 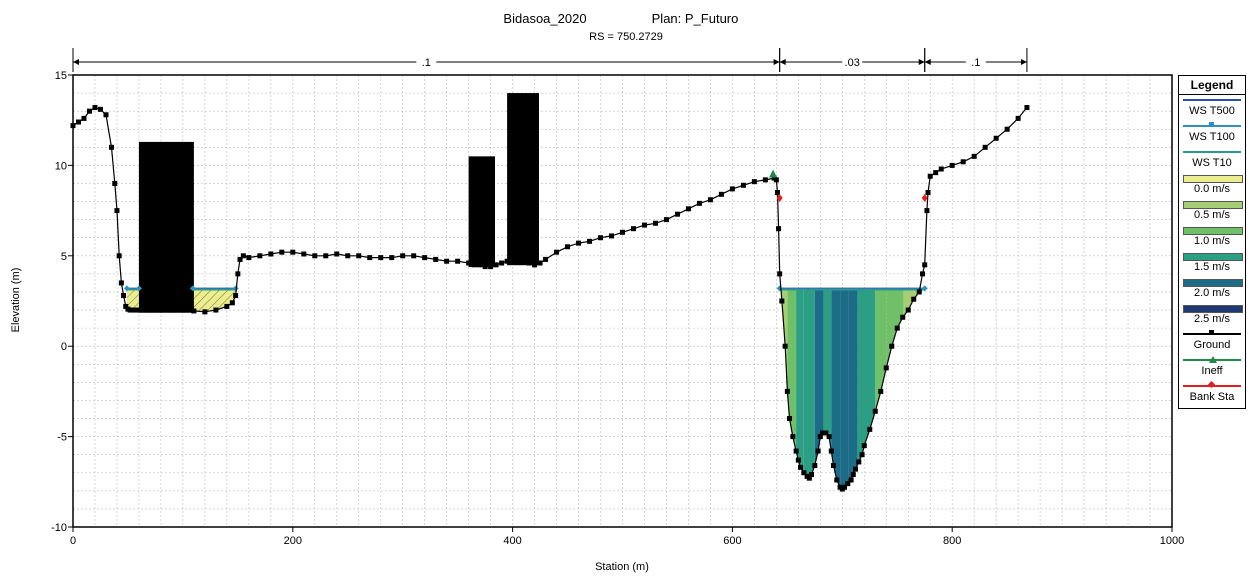 I want to click on x-tick-label: 1000, so click(x=1172, y=541).